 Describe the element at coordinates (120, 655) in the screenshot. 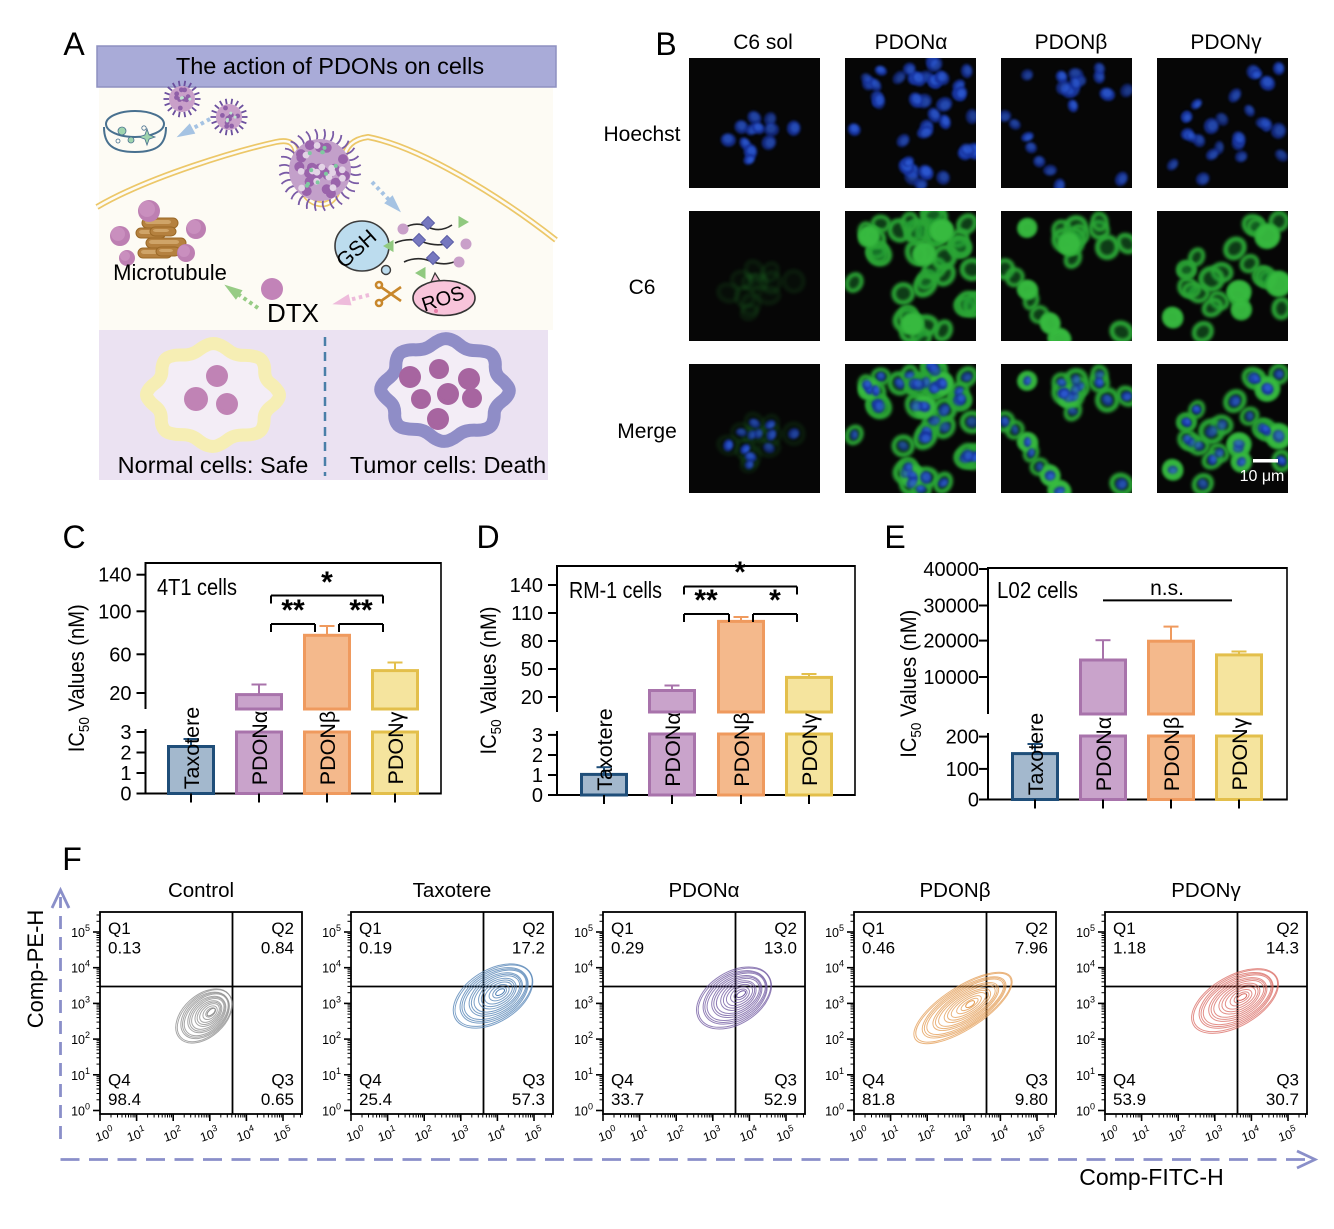

I see `svg-text: 60` at that location.